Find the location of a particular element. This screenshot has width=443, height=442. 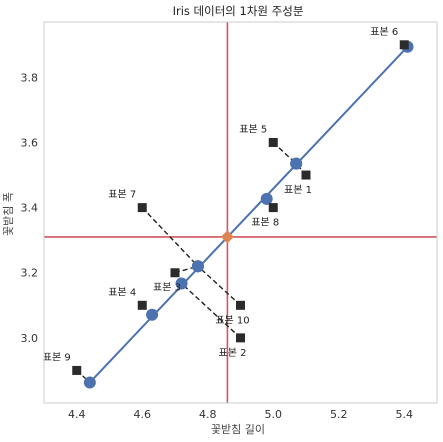

y-axis-label: 꽃받침 폭 is located at coordinates (8, 214).